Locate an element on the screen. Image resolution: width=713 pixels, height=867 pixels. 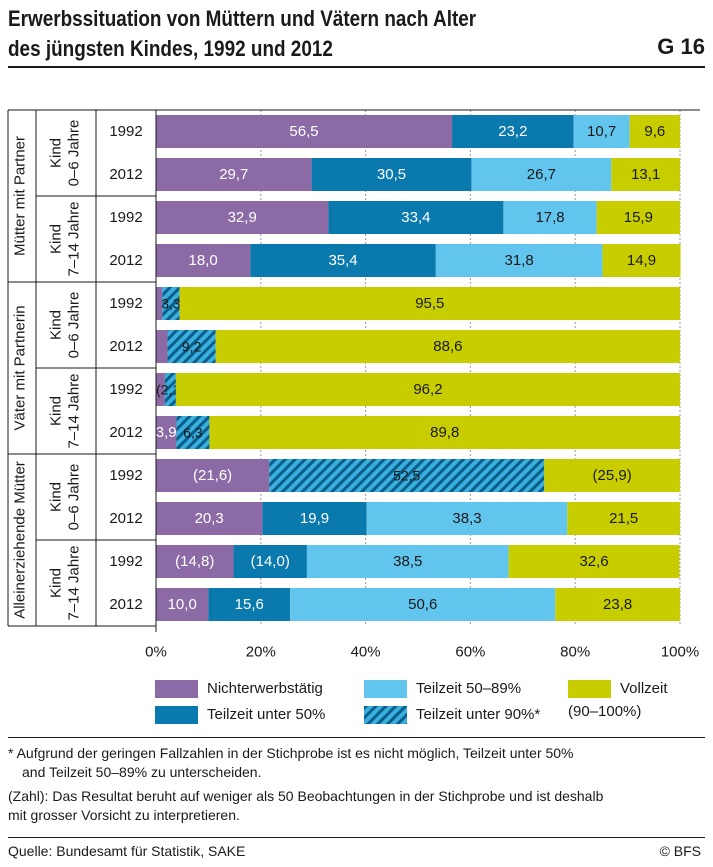
group-label: Alleinerziehende Mütter is located at coordinates (20, 540).